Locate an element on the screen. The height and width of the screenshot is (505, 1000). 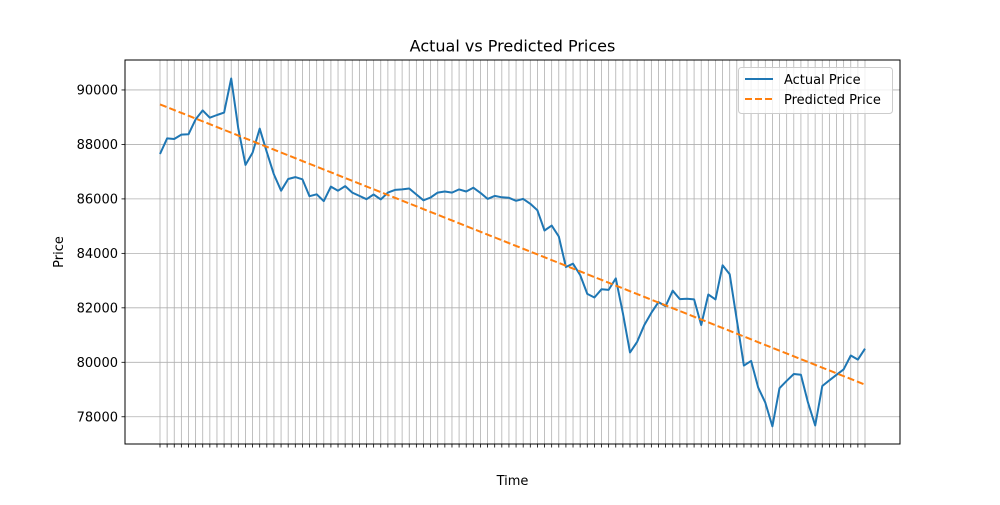
legend-box is located at coordinates (815, 90).